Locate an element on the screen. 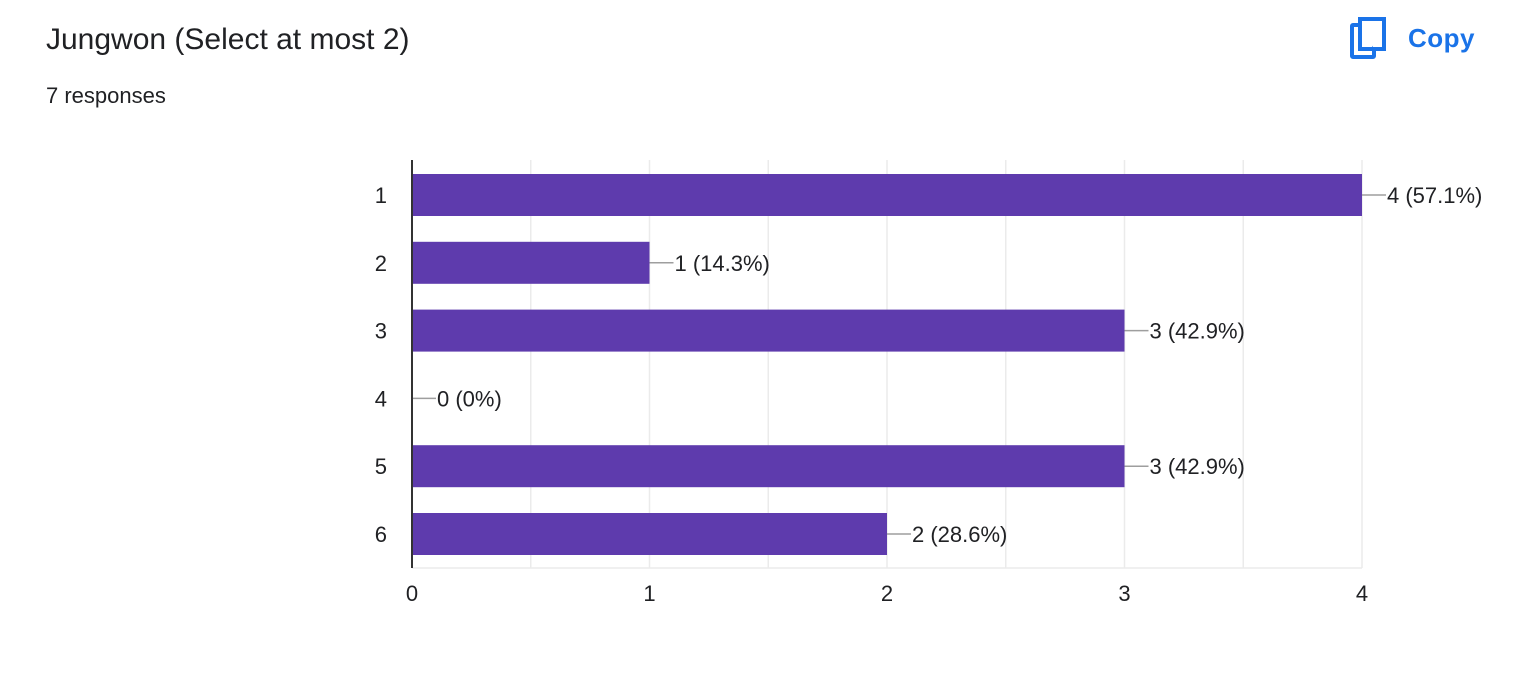  x-tick-label: 0 is located at coordinates (412, 593).